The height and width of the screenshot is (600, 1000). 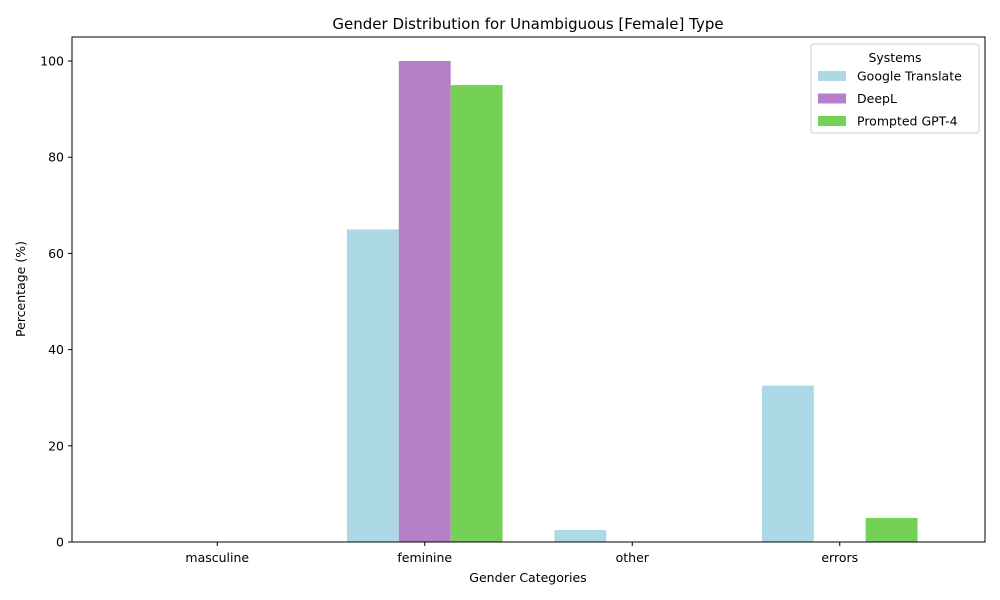 What do you see at coordinates (217, 557) in the screenshot?
I see `x-tick-label-masculine: masculine` at bounding box center [217, 557].